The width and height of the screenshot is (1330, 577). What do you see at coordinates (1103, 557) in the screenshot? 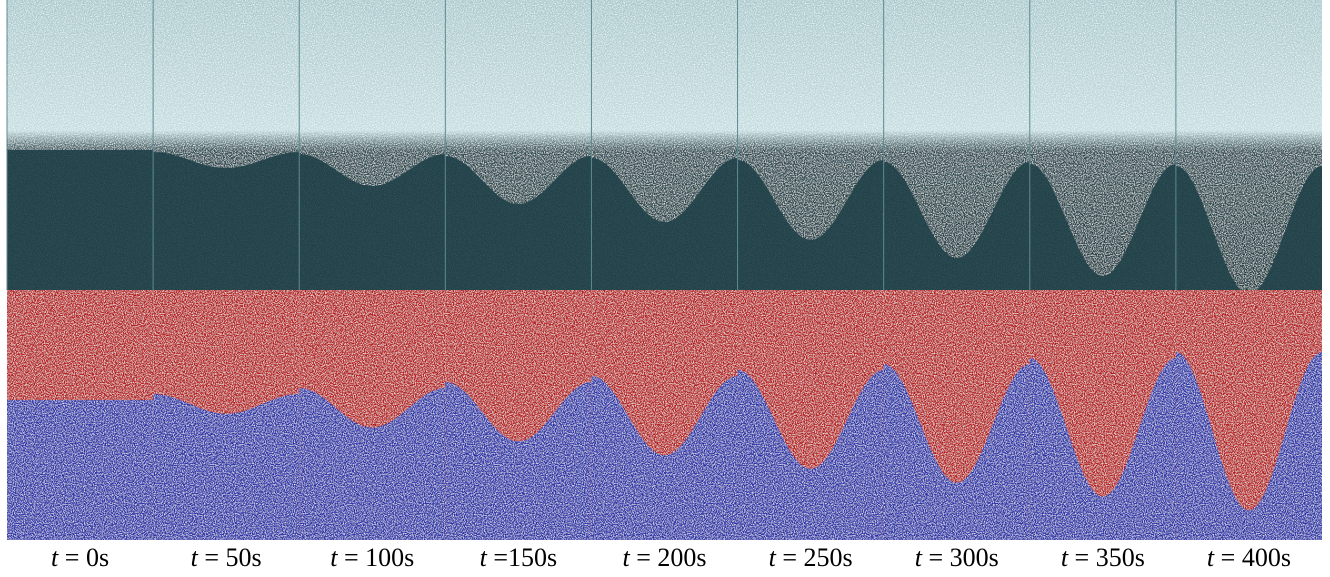
I see `time-label: t = 350s` at bounding box center [1103, 557].